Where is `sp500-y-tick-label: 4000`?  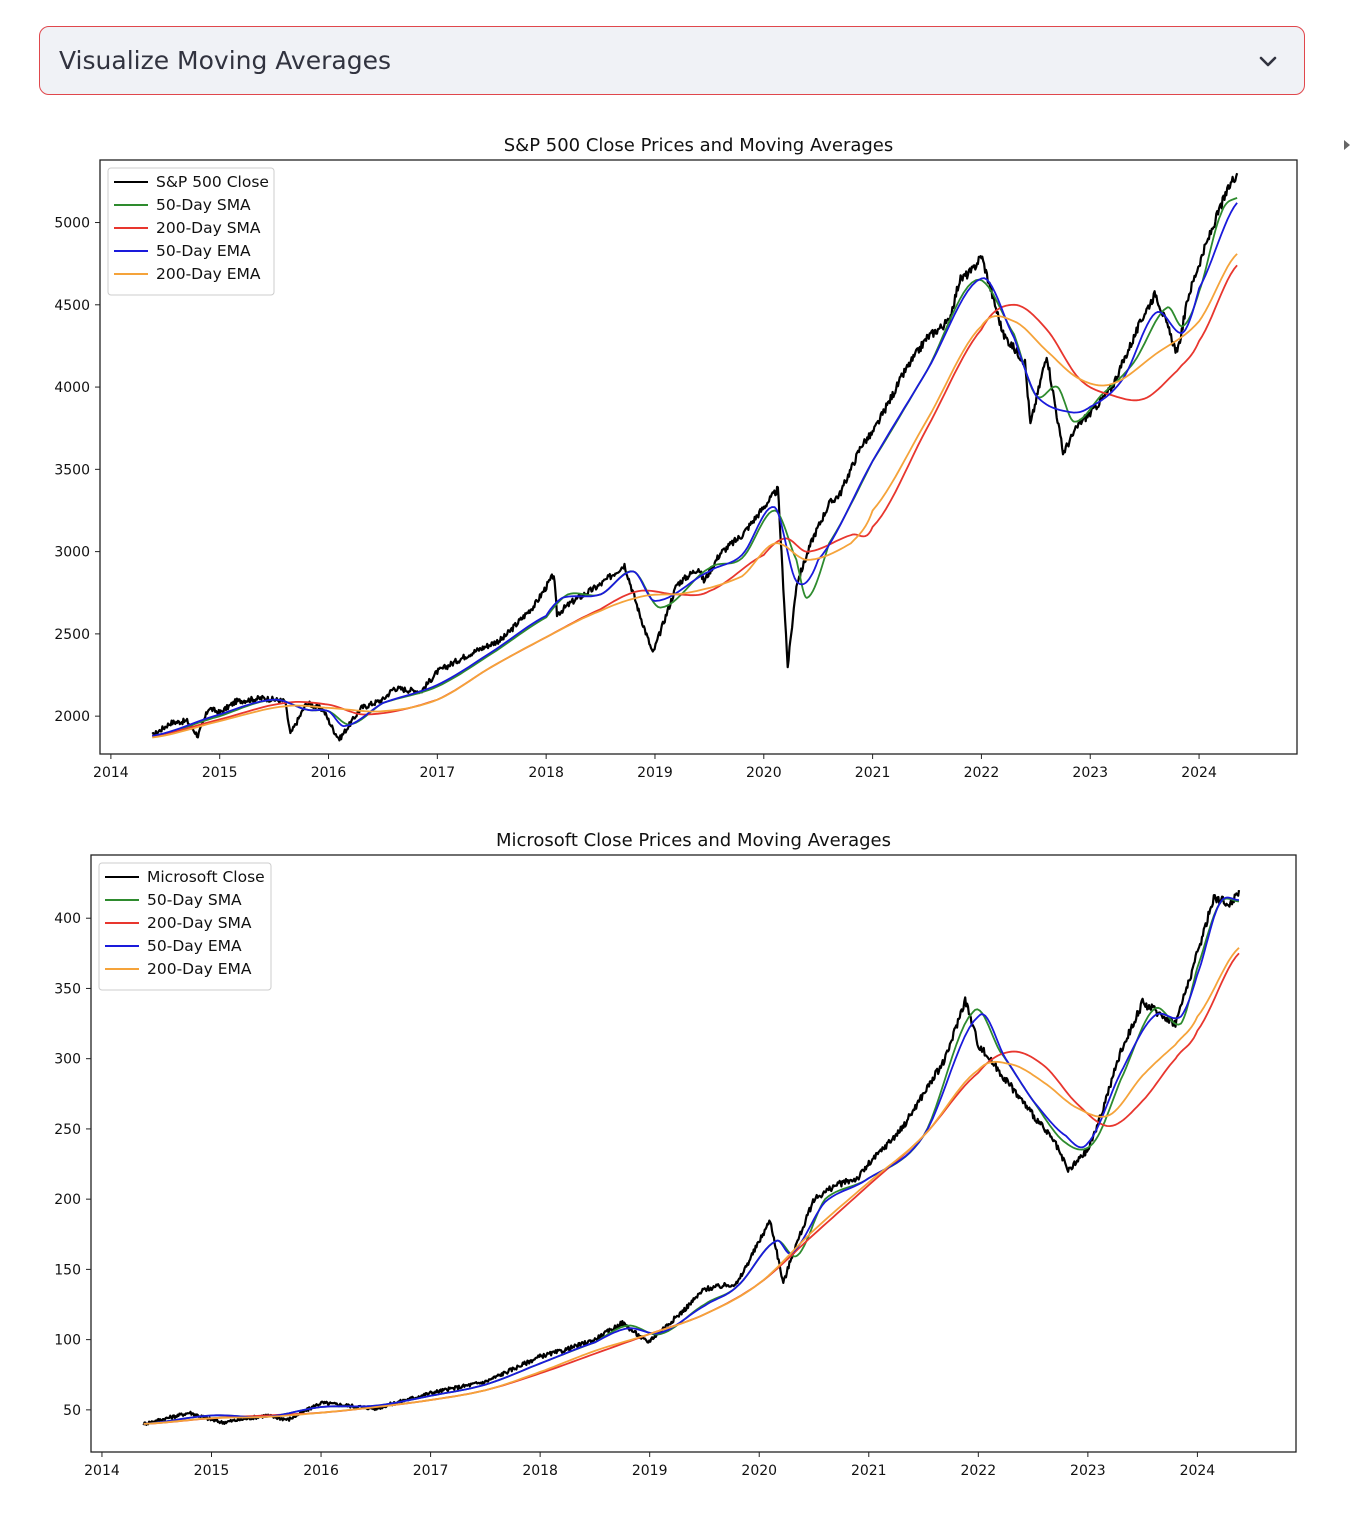 sp500-y-tick-label: 4000 is located at coordinates (72, 388).